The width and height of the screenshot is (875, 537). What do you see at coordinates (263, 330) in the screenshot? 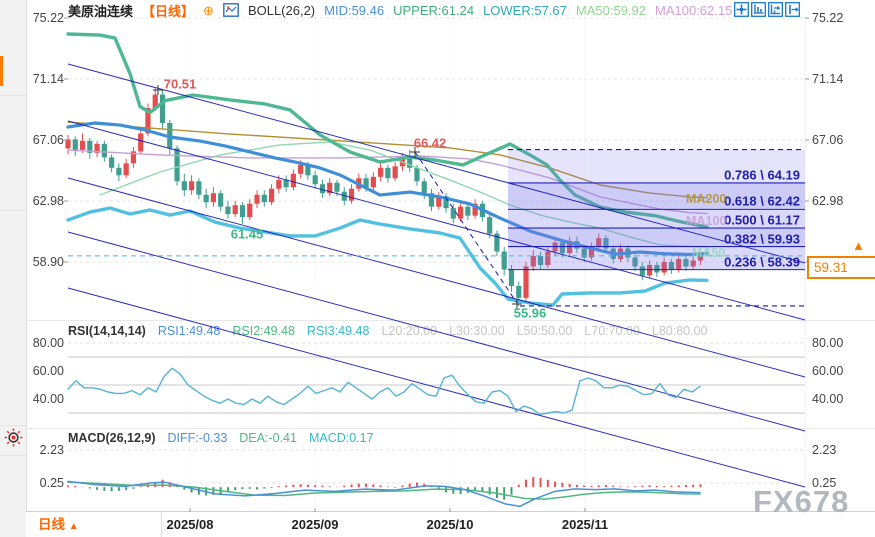
I see `rsi2-value: RSI2:49.48` at bounding box center [263, 330].